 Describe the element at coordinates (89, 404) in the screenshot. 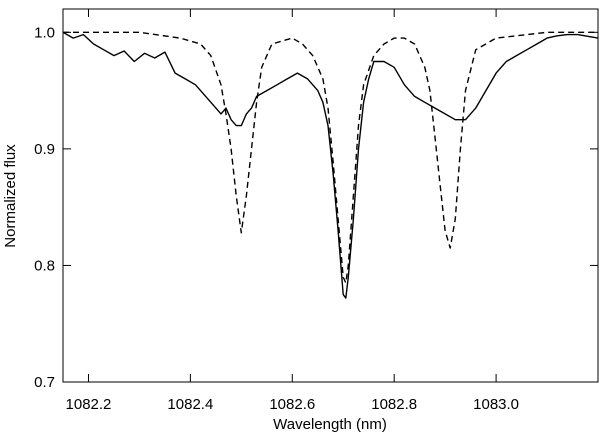

I see `x-tick-label: 1082.2` at that location.